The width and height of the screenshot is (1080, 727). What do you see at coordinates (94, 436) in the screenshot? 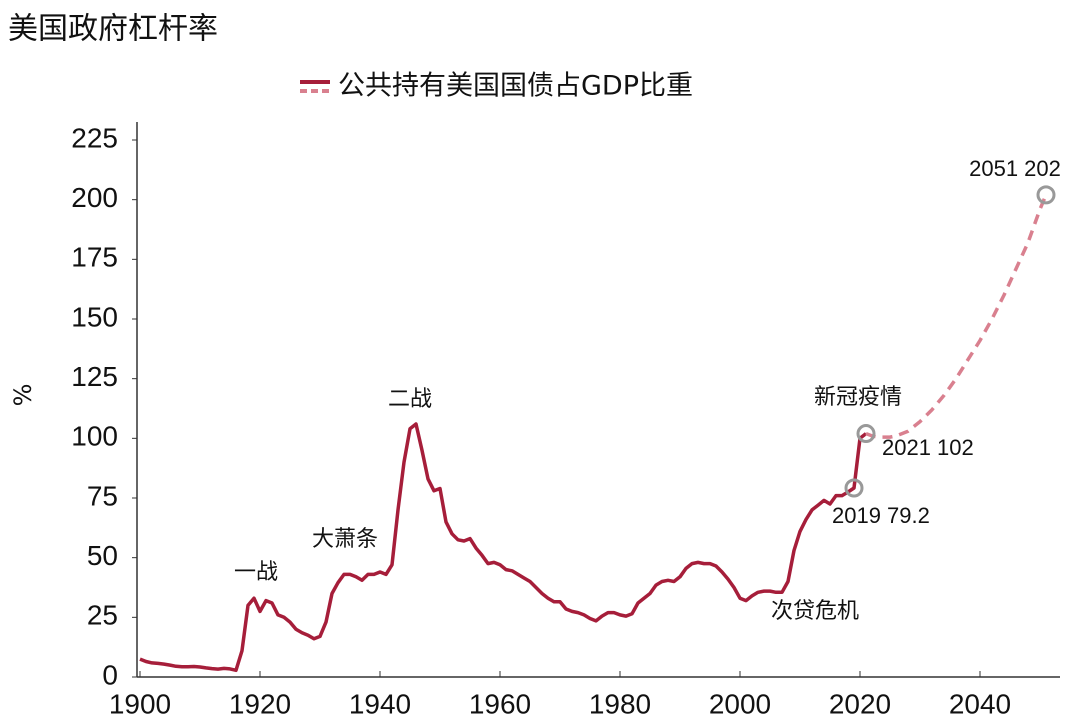
I see `y-tick-label: 100` at bounding box center [94, 436].